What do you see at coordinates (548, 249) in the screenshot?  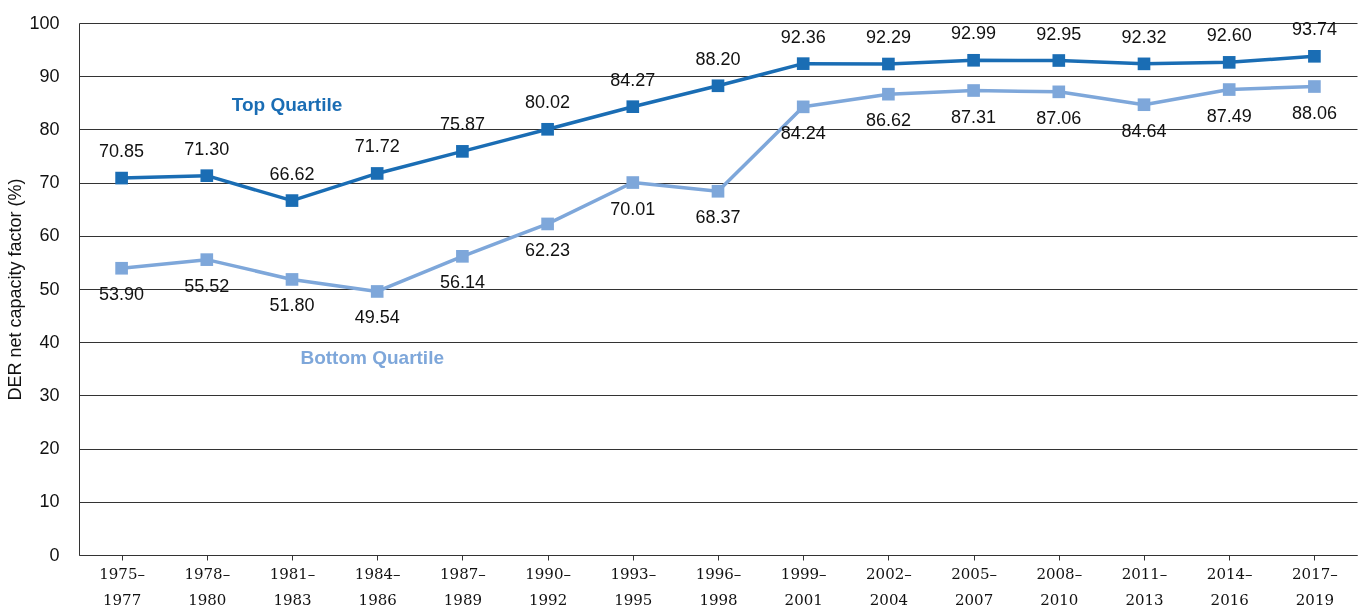 I see `data-label: 62.23` at bounding box center [548, 249].